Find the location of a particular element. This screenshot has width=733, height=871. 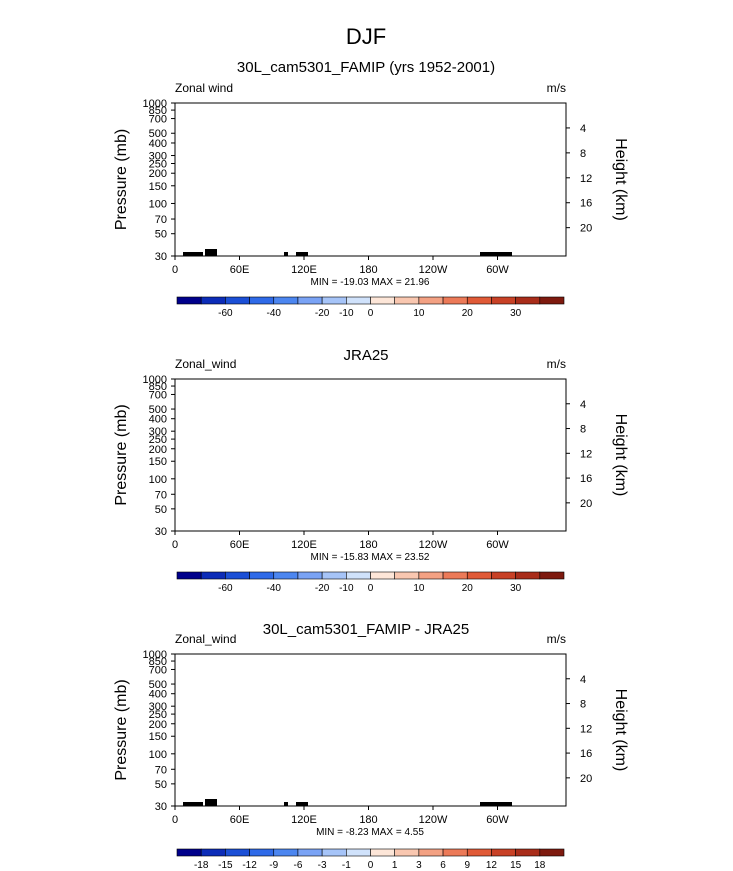

stats-label: MIN = -19.03 MAX = 21.96 is located at coordinates (370, 282).